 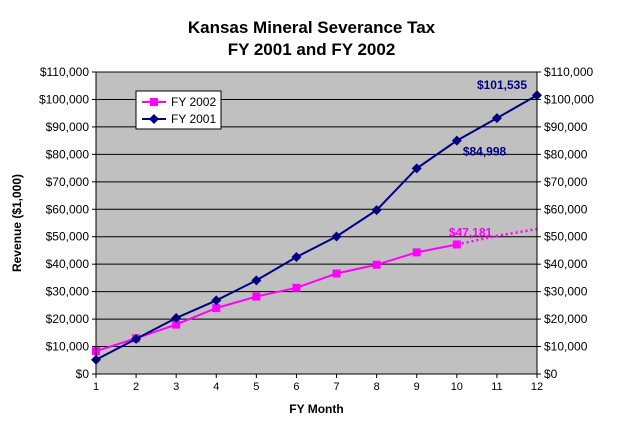 What do you see at coordinates (96, 387) in the screenshot?
I see `x-tick-label: 1` at bounding box center [96, 387].